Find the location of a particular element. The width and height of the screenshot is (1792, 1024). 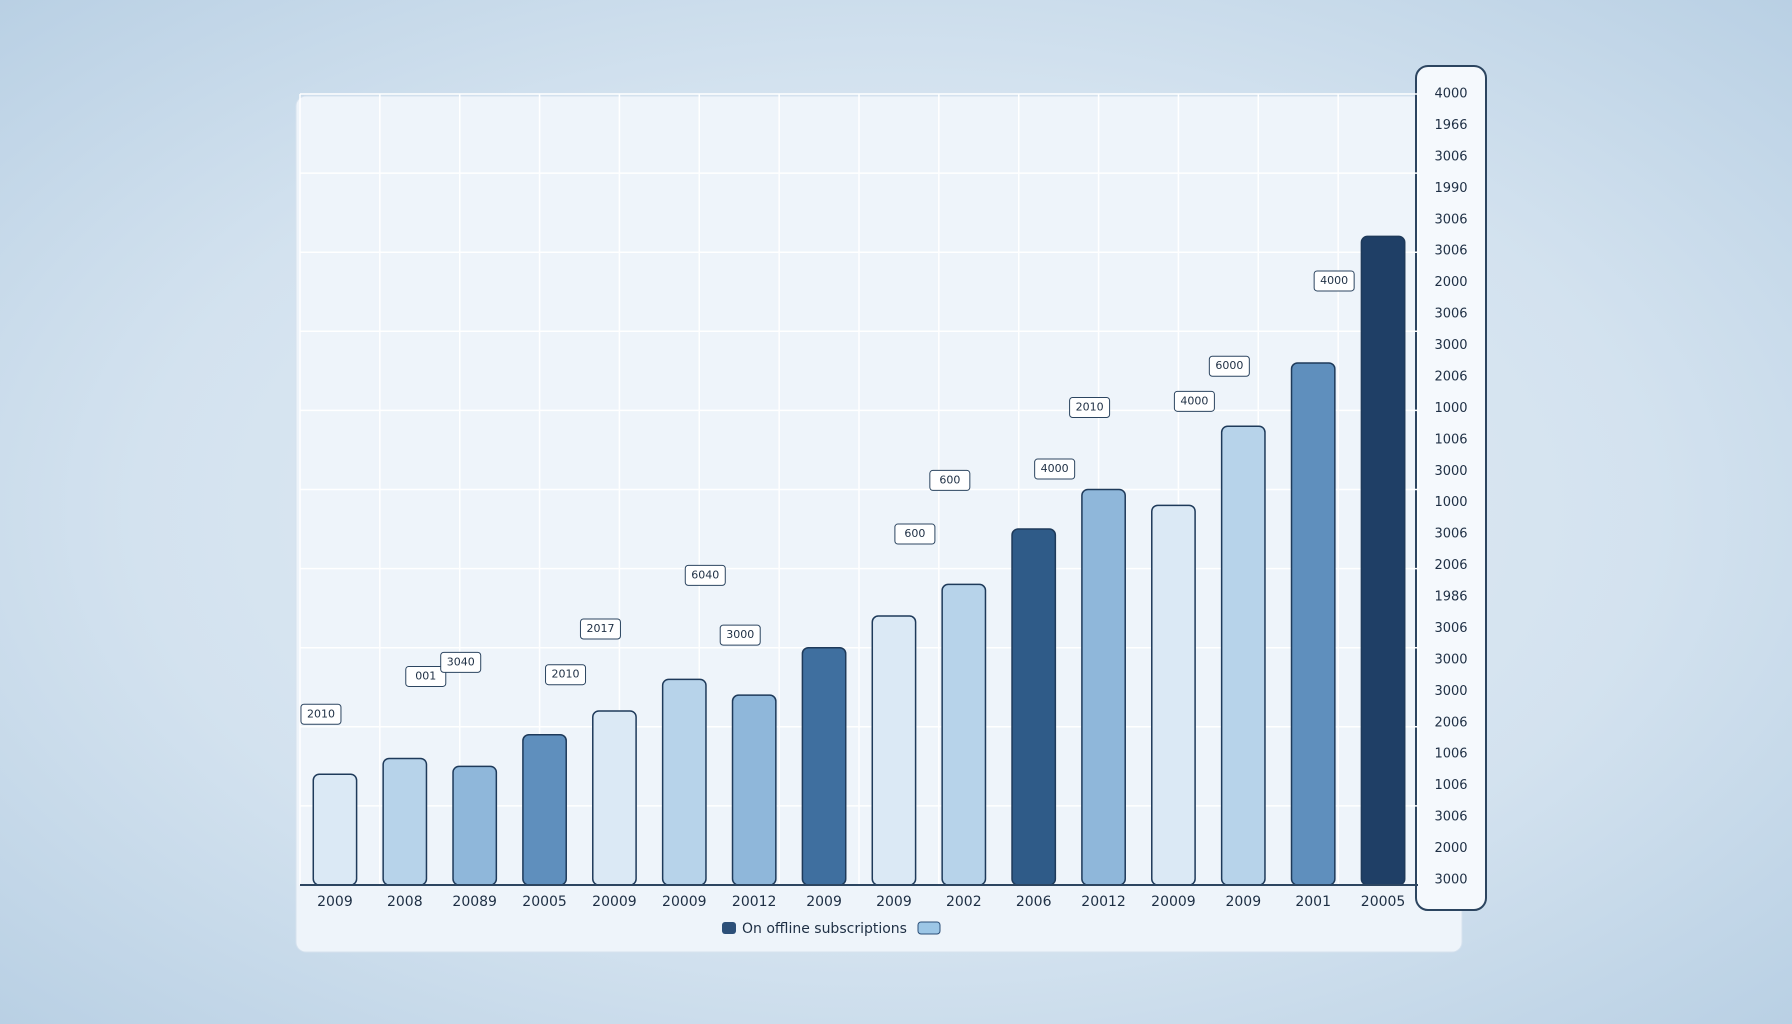

annotation: 2017 is located at coordinates (600, 628).